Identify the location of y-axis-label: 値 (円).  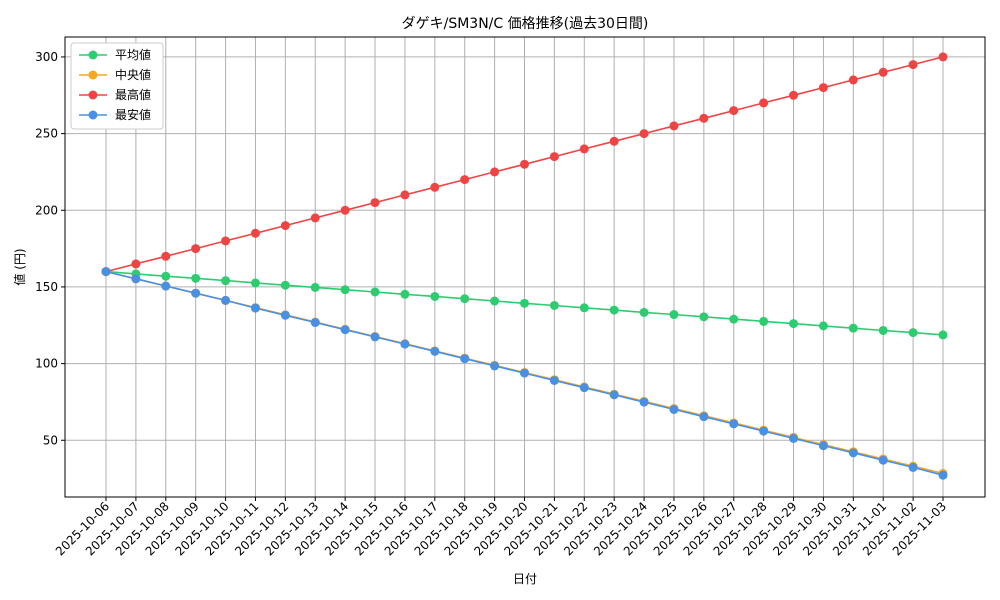
(19, 266).